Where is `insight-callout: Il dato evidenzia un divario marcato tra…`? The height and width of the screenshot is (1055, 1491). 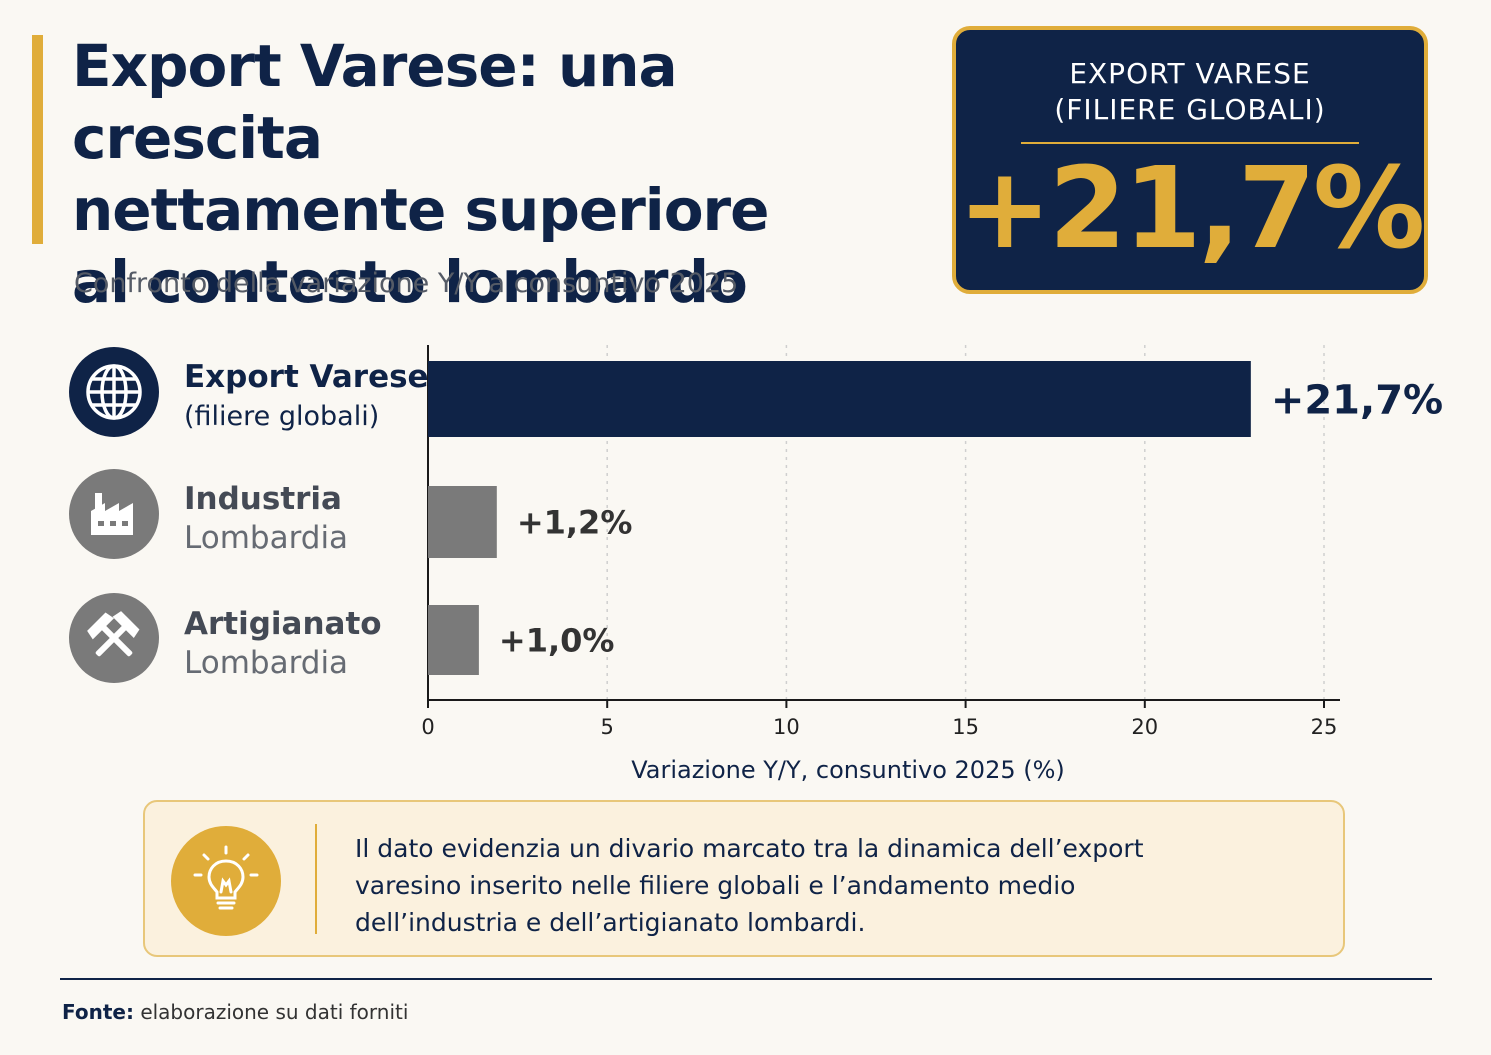 insight-callout: Il dato evidenzia un divario marcato tra… is located at coordinates (744, 878).